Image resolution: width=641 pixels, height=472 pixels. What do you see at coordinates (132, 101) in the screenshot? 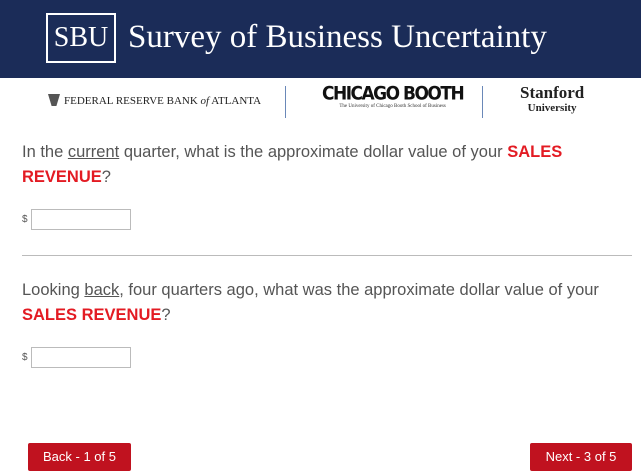
I see `logo-text: FEDERAL RESERVE BANK` at bounding box center [132, 101].